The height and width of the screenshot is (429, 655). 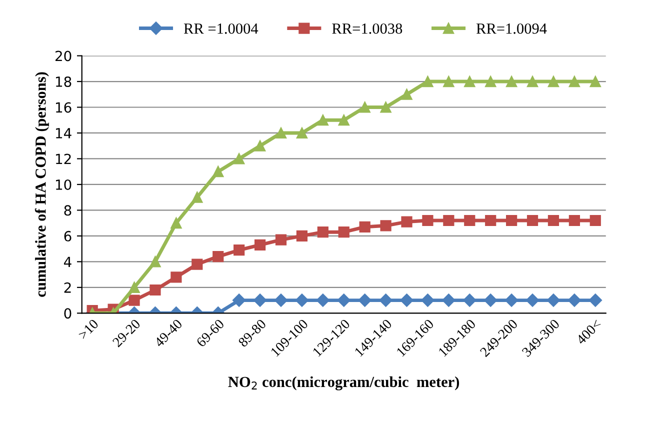 I want to click on y-tick-label: 16, so click(x=64, y=107).